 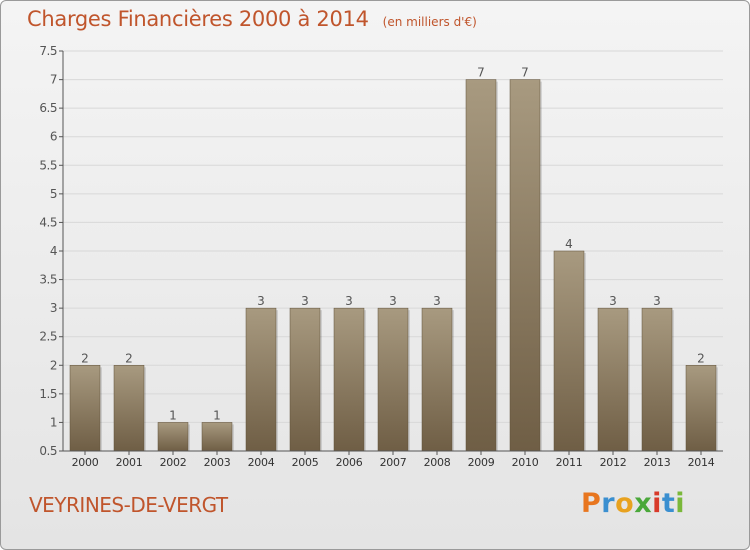 I want to click on x-tick-label-2013: 2013, so click(x=657, y=462).